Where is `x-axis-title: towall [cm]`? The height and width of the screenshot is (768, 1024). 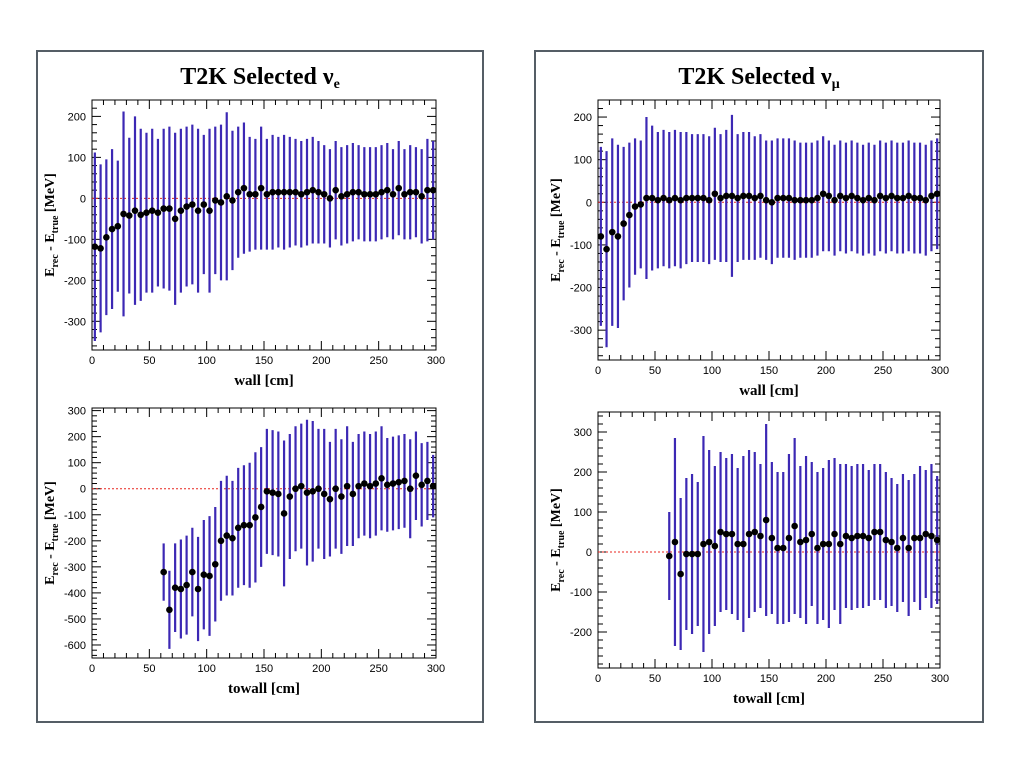 x-axis-title: towall [cm] is located at coordinates (264, 689).